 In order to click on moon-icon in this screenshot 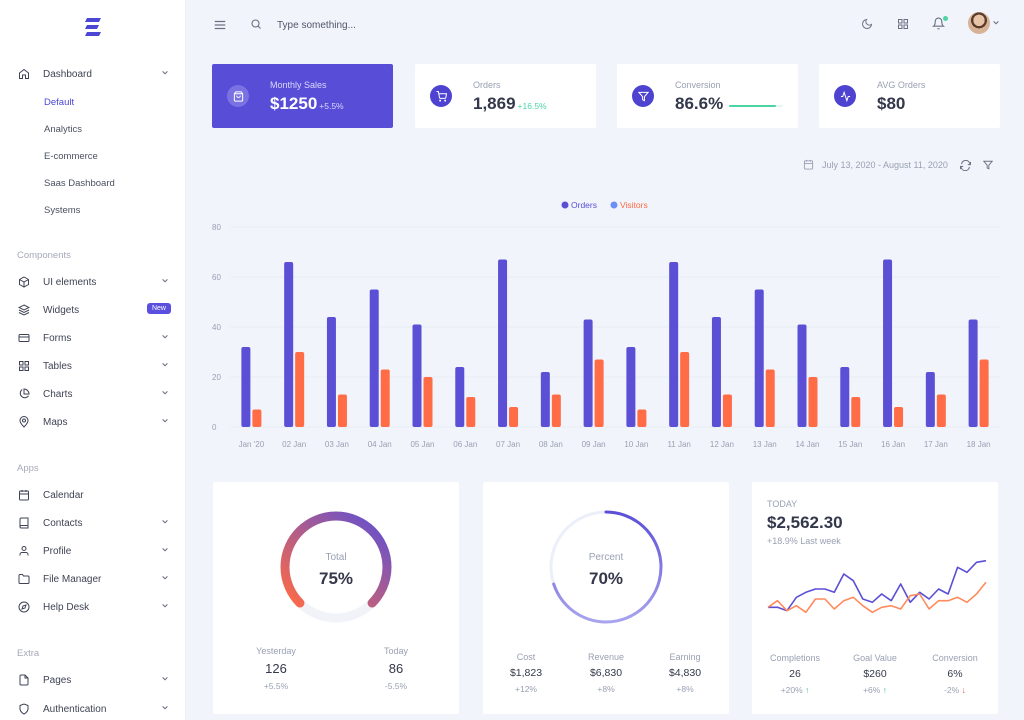, I will do `click(867, 24)`.